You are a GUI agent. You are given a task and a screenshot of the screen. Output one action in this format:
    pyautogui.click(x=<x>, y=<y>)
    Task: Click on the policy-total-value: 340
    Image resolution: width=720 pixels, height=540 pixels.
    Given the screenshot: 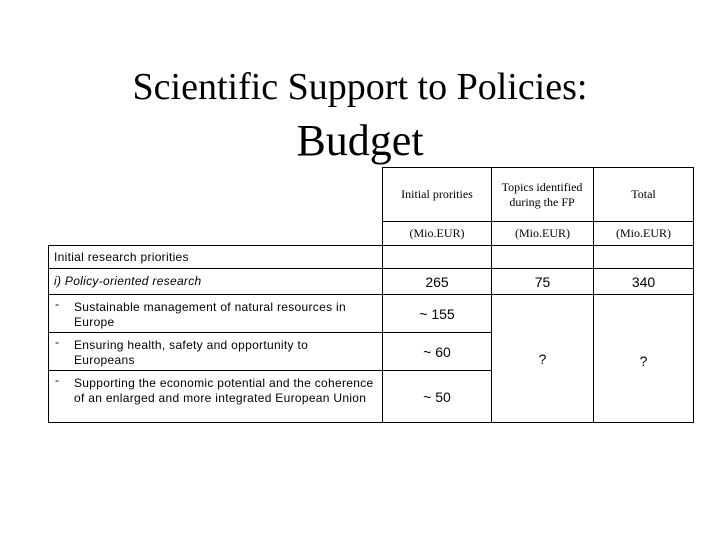 What is the action you would take?
    pyautogui.click(x=643, y=281)
    